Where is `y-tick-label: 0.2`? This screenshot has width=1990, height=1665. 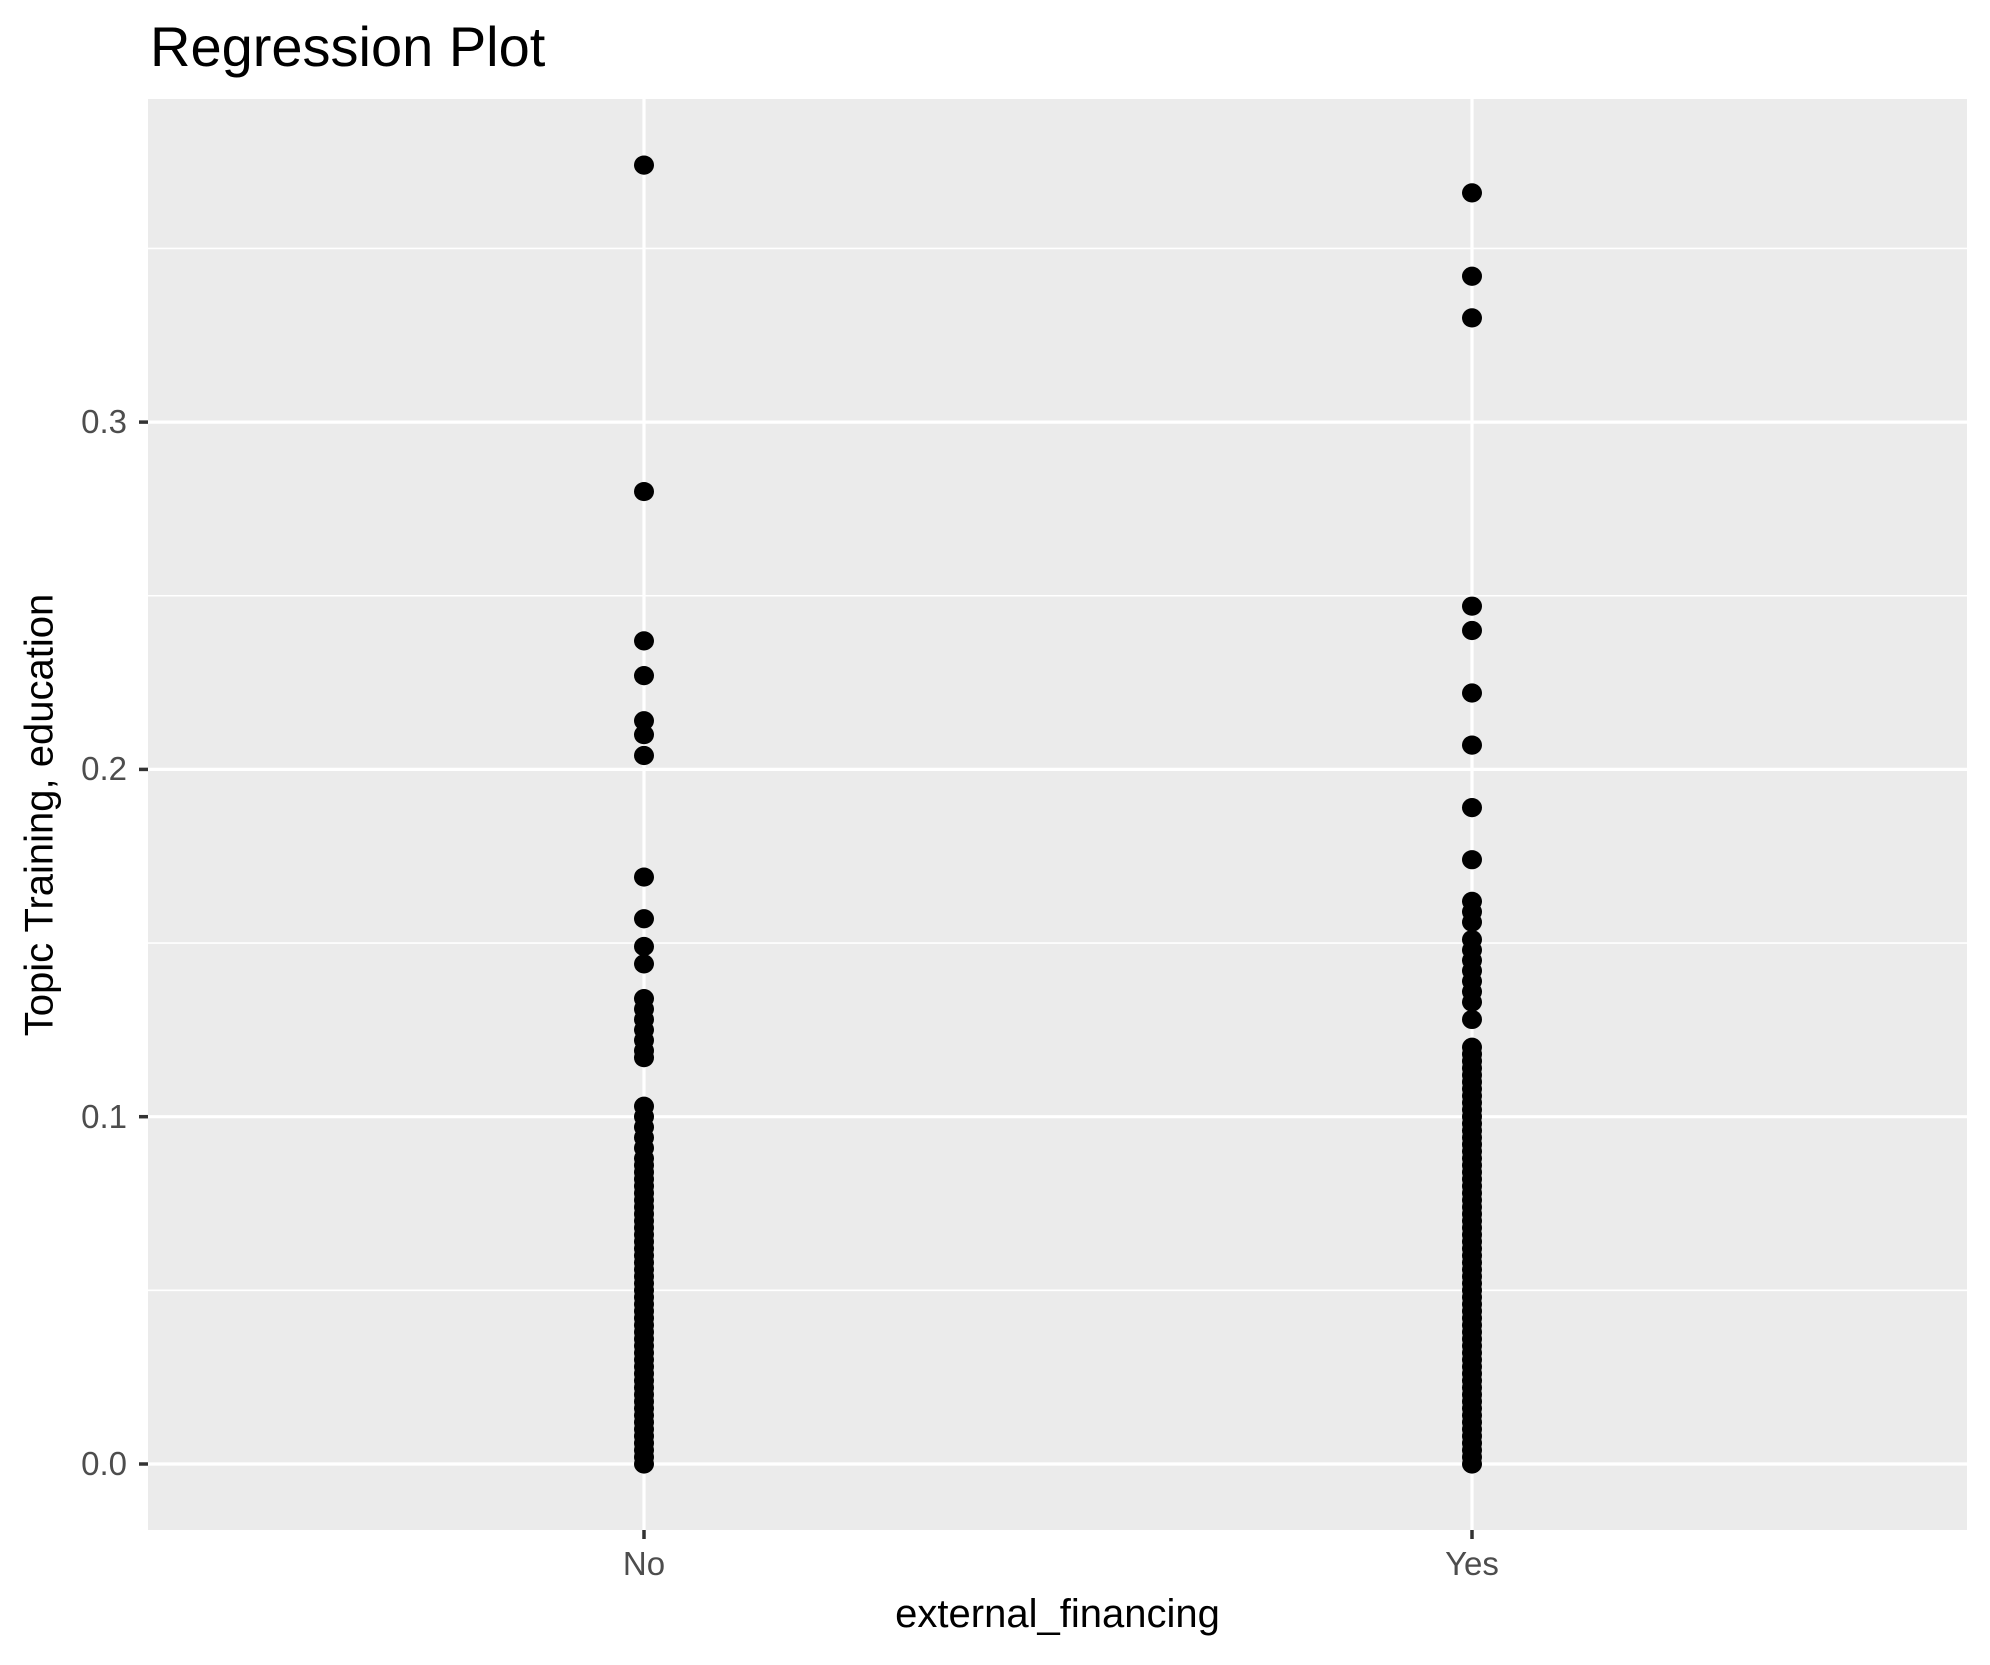
y-tick-label: 0.2 is located at coordinates (104, 769).